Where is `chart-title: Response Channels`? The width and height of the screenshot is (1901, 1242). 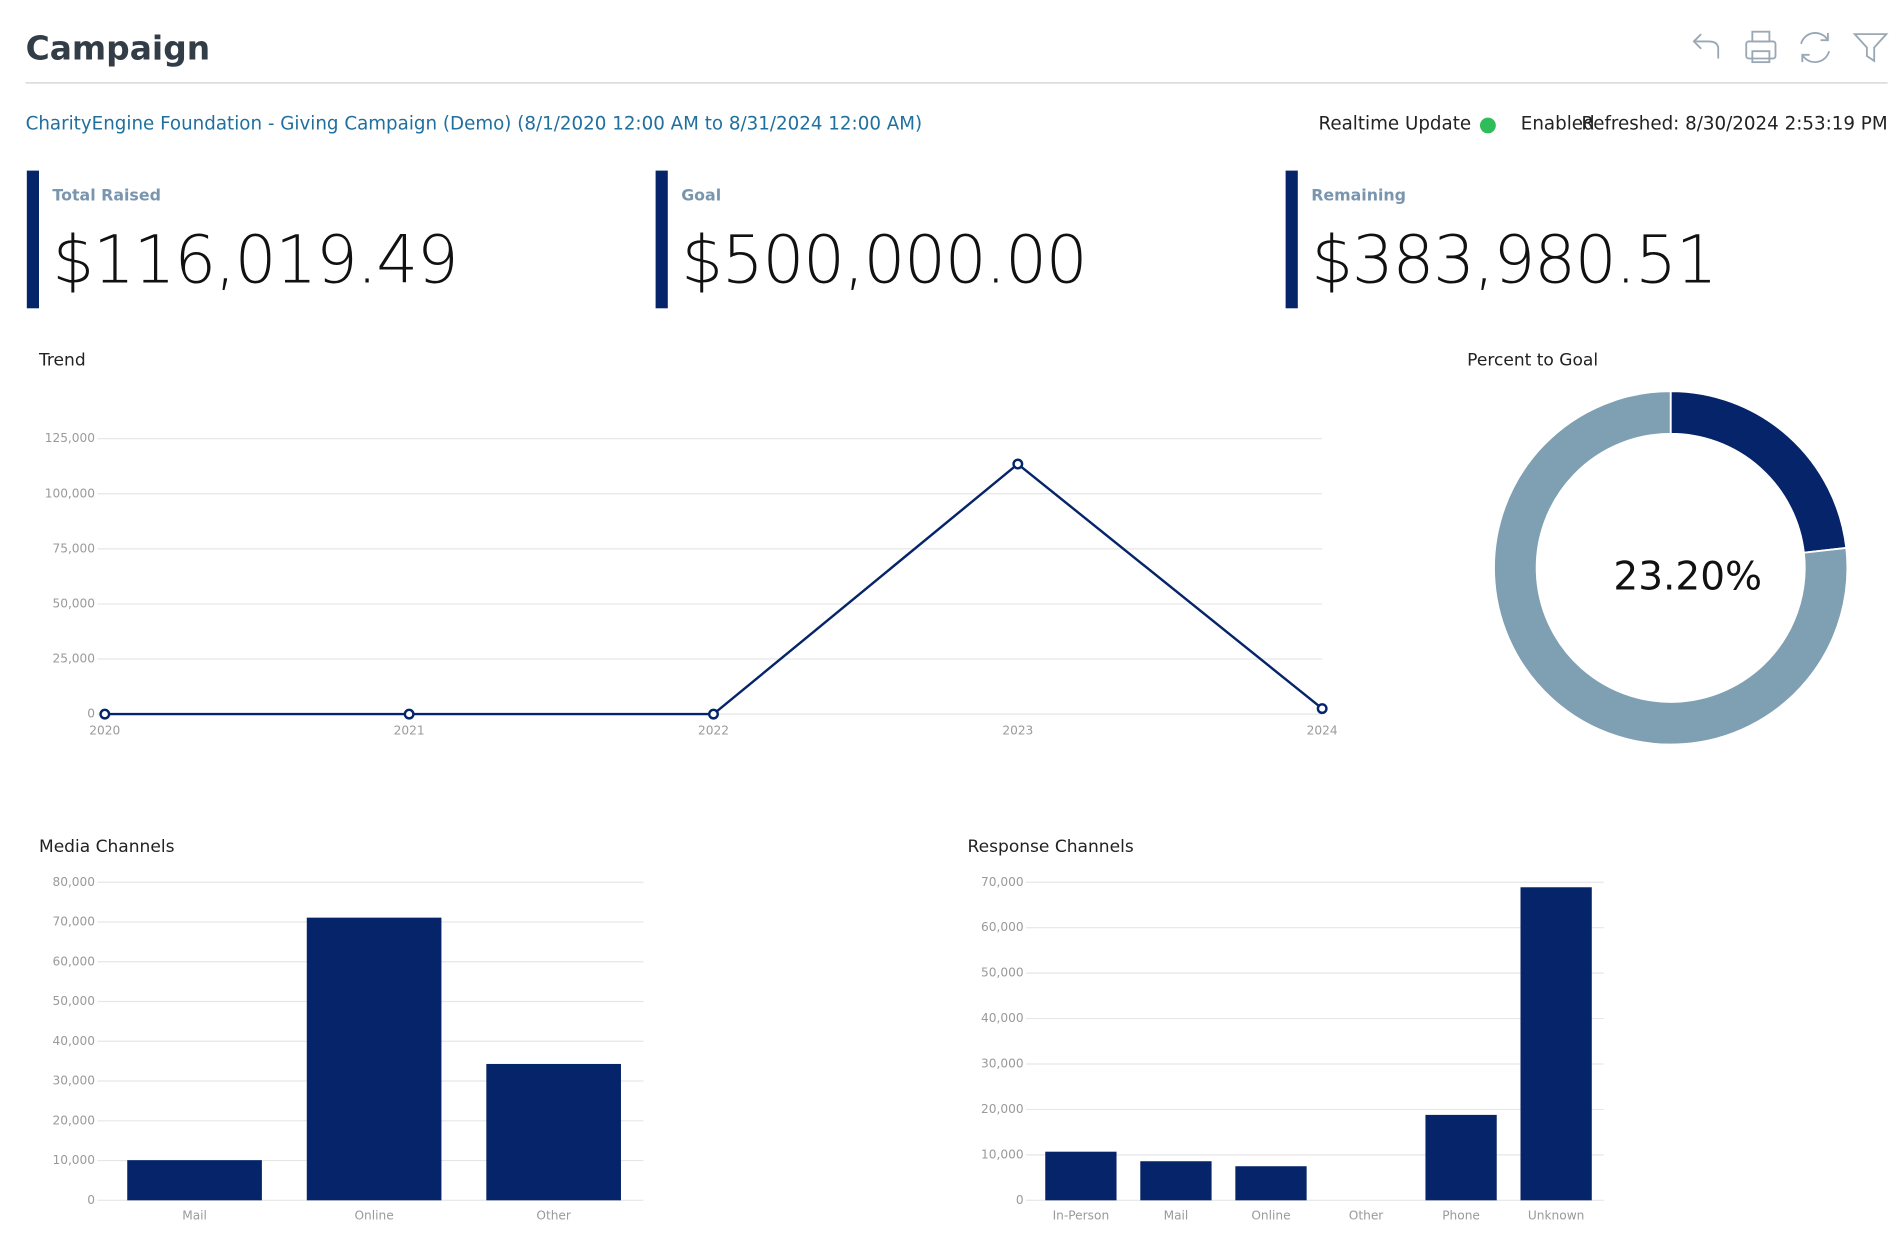 chart-title: Response Channels is located at coordinates (1051, 847).